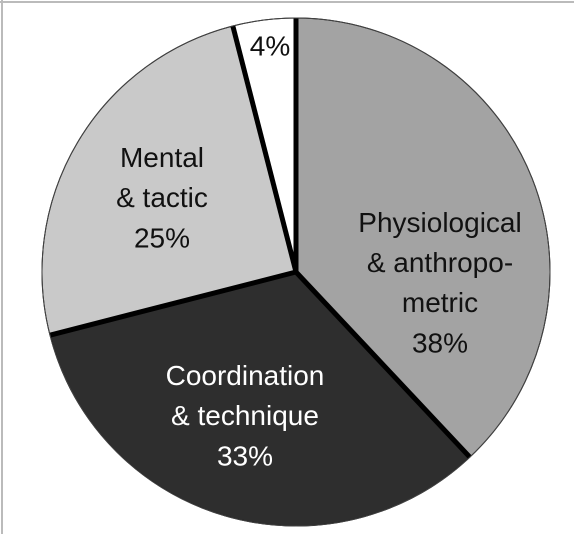 This screenshot has height=534, width=574. Describe the element at coordinates (245, 455) in the screenshot. I see `value-label: 33%` at that location.